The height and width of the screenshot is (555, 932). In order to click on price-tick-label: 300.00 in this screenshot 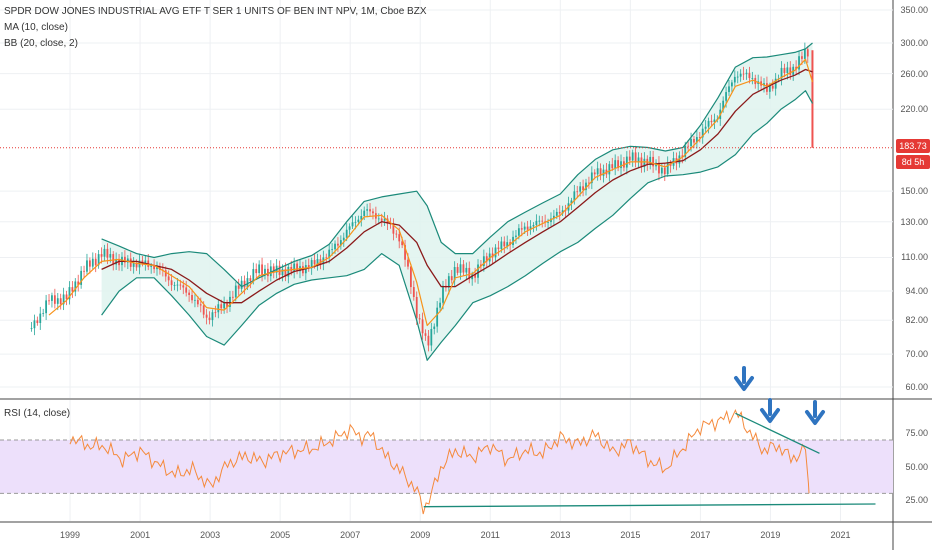, I will do `click(914, 42)`.